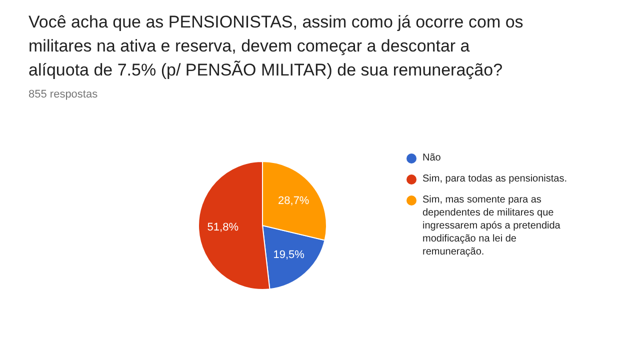 The height and width of the screenshot is (362, 620). I want to click on legend-label: Sim, para todas as pensionistas., so click(495, 179).